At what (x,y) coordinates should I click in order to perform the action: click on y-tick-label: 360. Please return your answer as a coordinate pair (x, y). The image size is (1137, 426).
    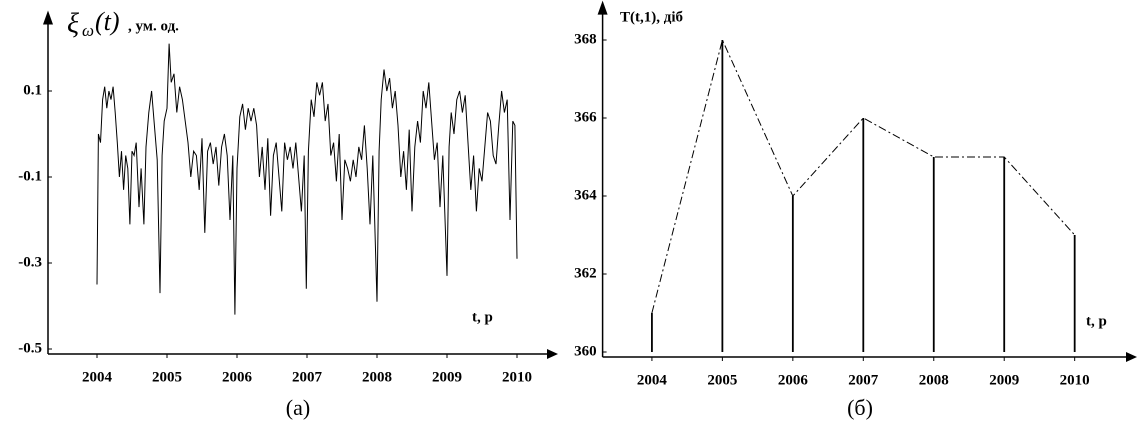
    Looking at the image, I should click on (585, 351).